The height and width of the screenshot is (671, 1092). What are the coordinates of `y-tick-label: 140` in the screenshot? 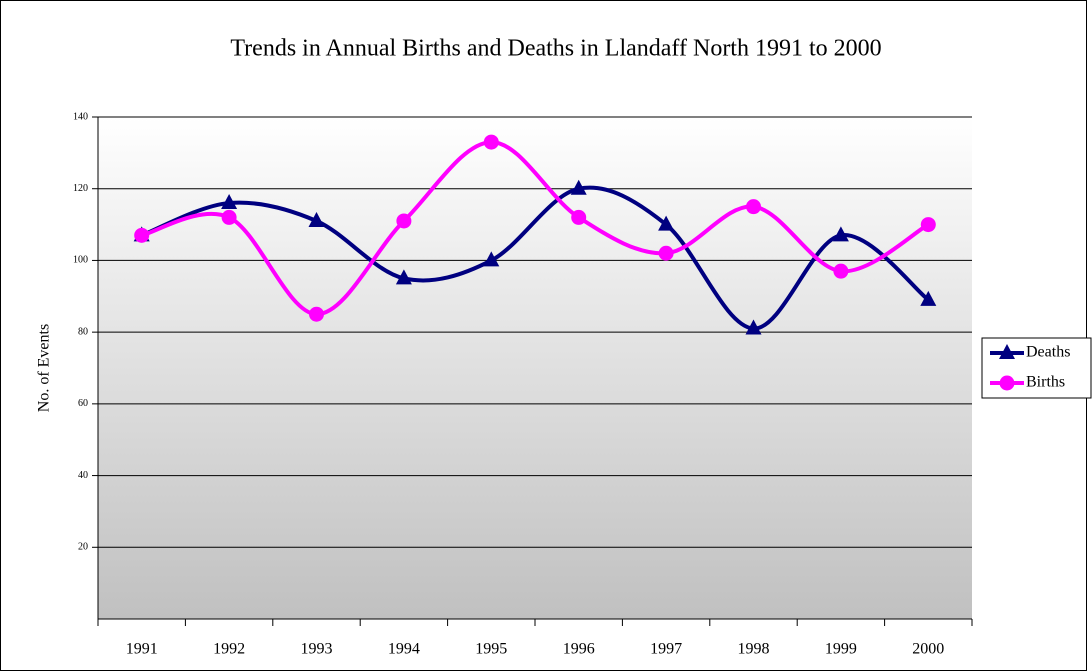 It's located at (80, 116).